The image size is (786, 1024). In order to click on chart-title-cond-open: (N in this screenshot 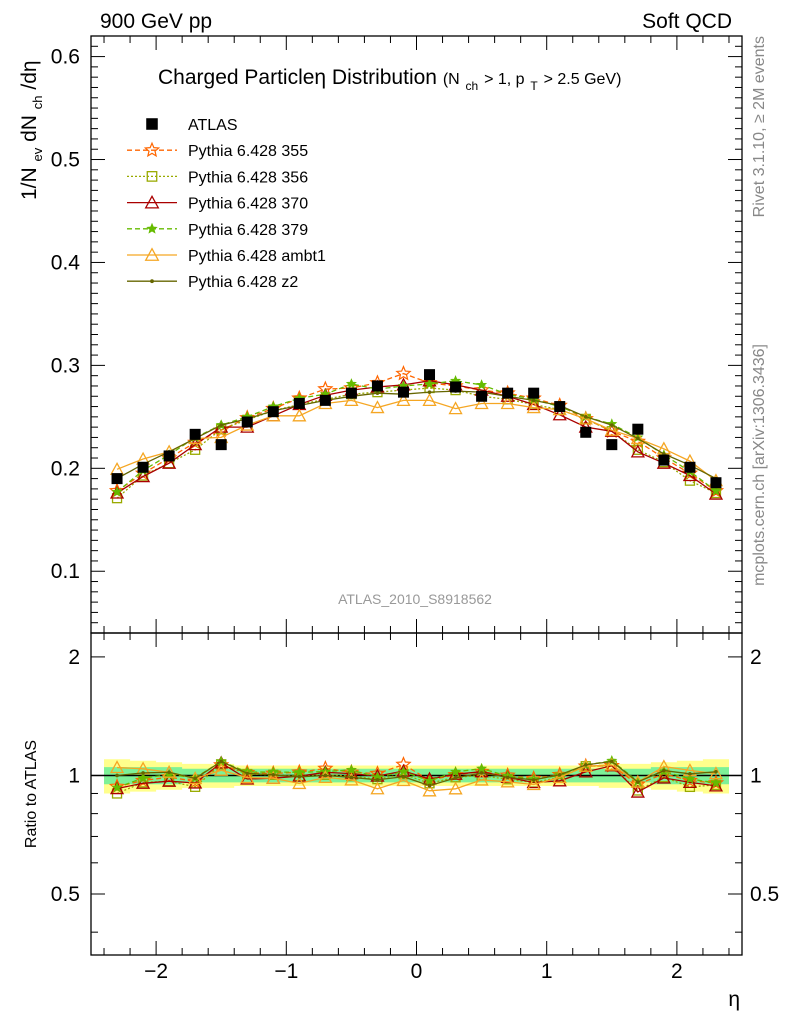, I will do `click(451, 79)`.